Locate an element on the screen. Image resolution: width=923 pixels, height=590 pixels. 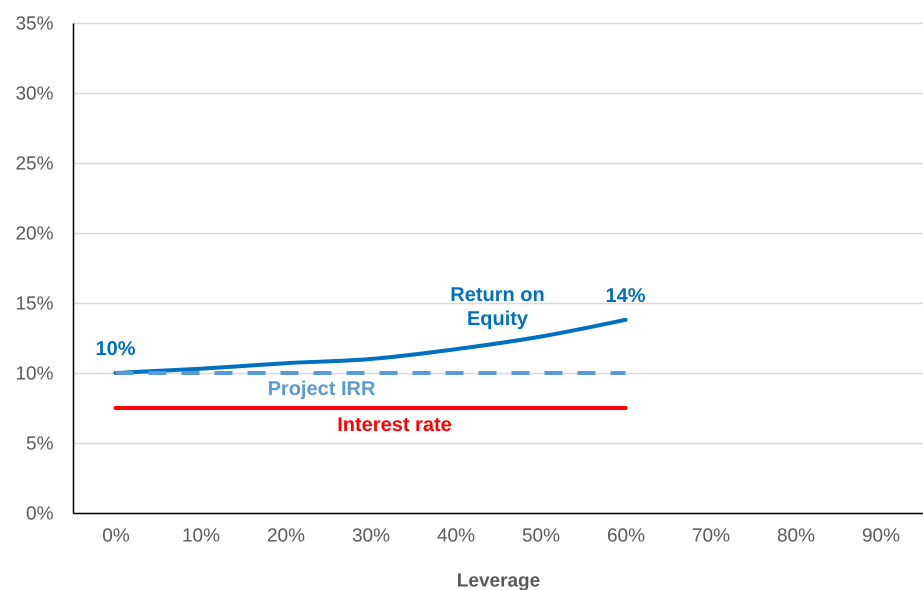
series-label: Interest rate is located at coordinates (394, 425).